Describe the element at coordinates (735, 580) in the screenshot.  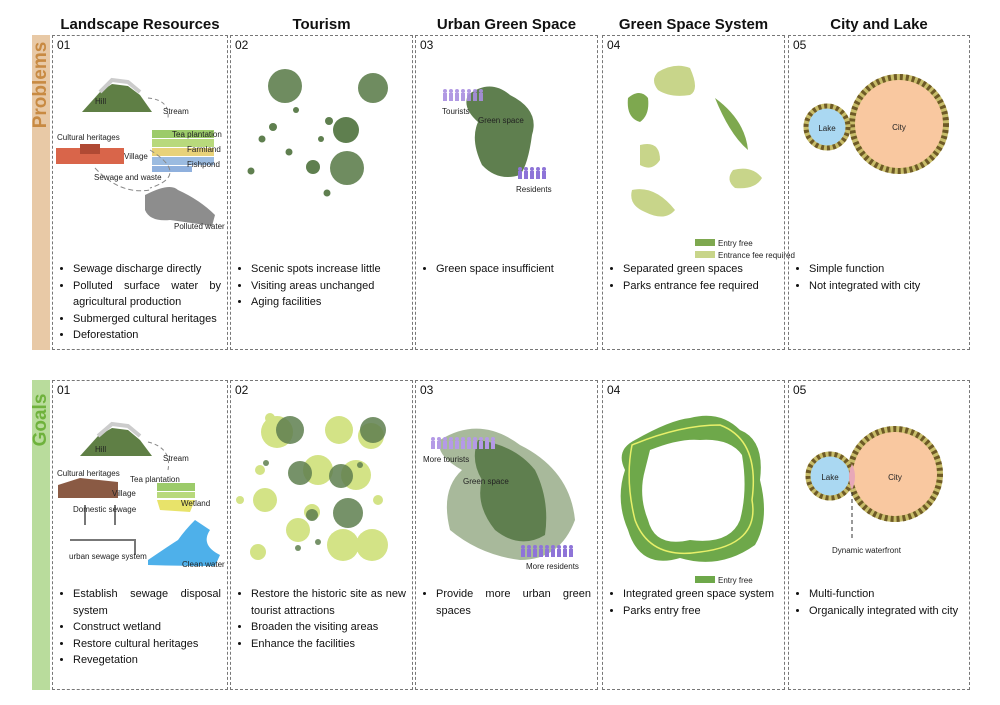
I see `legend-label: Entry free` at that location.